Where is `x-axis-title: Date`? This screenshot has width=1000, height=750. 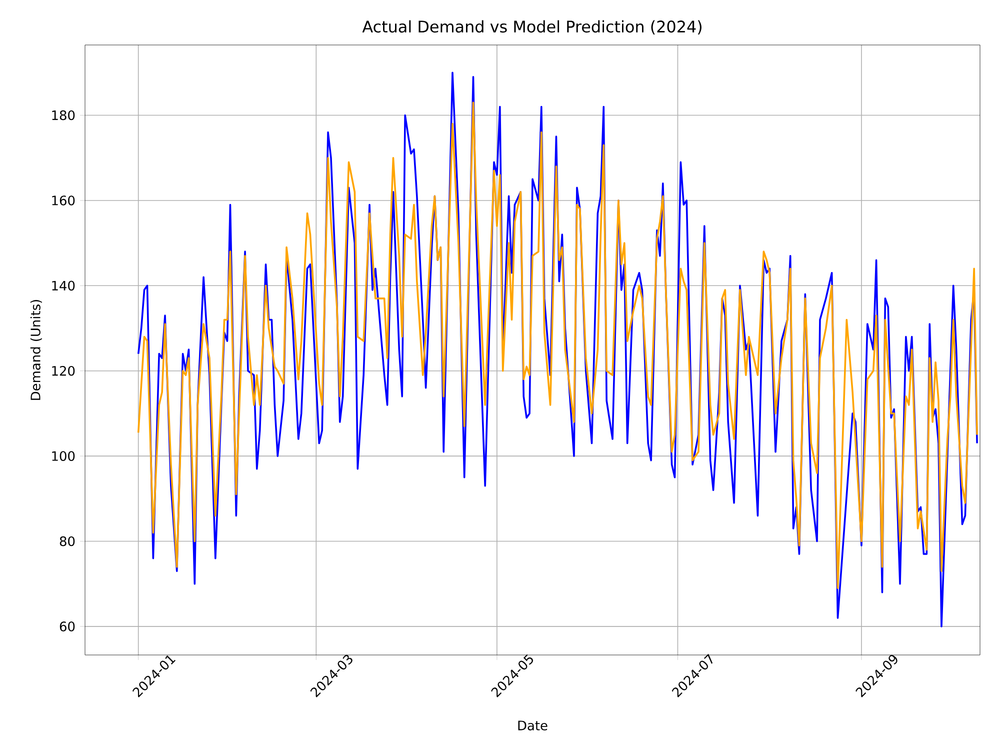
x-axis-title: Date is located at coordinates (533, 725).